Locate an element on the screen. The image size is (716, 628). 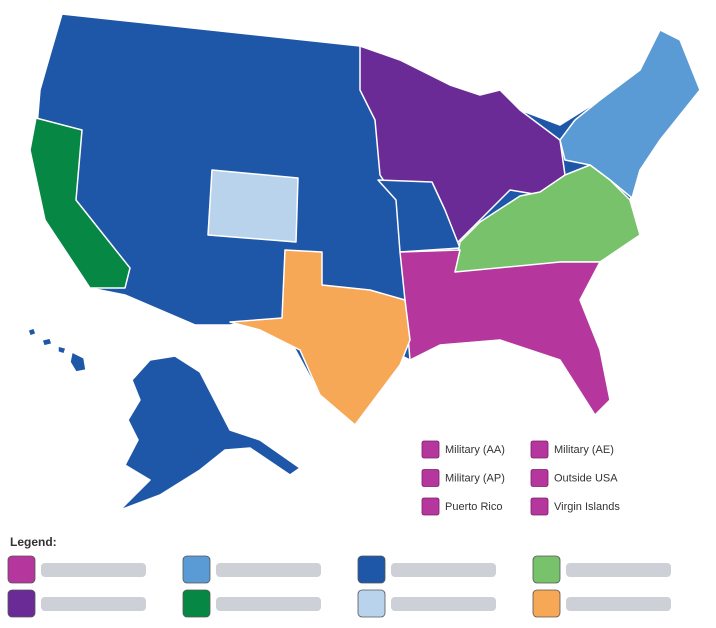
region-texas is located at coordinates (320, 337).